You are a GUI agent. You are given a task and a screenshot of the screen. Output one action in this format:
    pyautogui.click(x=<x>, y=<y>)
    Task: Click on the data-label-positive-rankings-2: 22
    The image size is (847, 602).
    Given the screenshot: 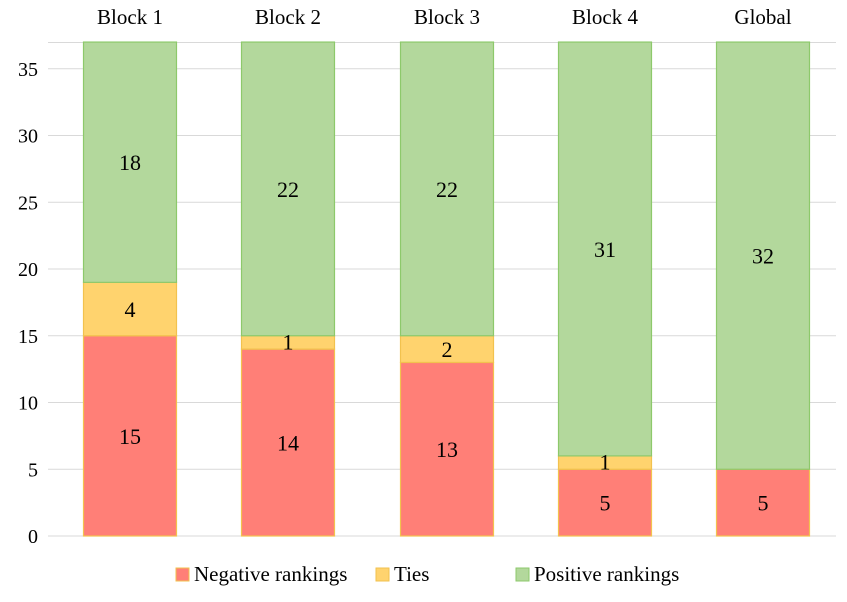 What is the action you would take?
    pyautogui.click(x=288, y=189)
    